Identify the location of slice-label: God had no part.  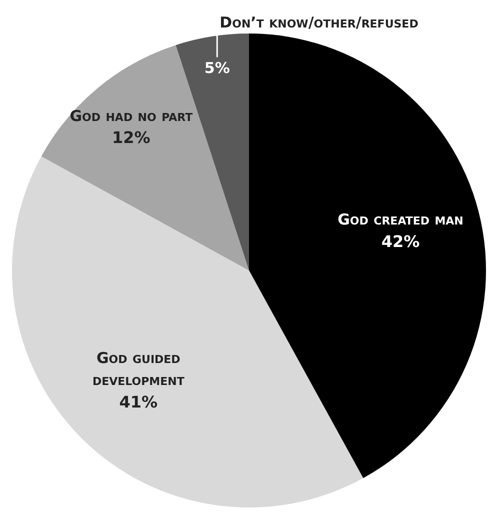
(132, 115).